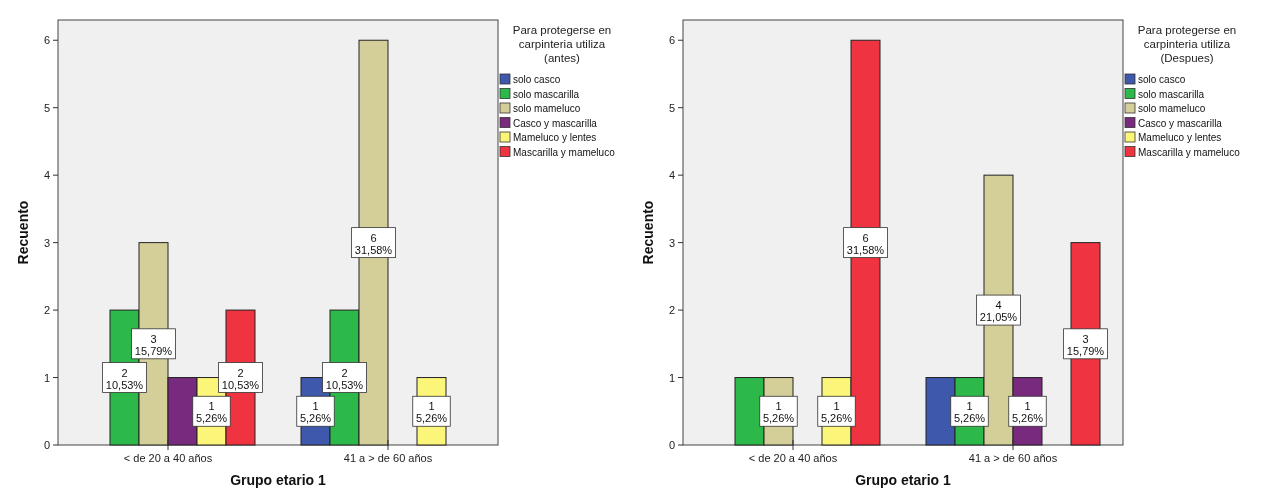 This screenshot has height=498, width=1266. What do you see at coordinates (1187, 44) in the screenshot?
I see `legend-title: Para protegerse en carpinteria utiliza (Despues)` at bounding box center [1187, 44].